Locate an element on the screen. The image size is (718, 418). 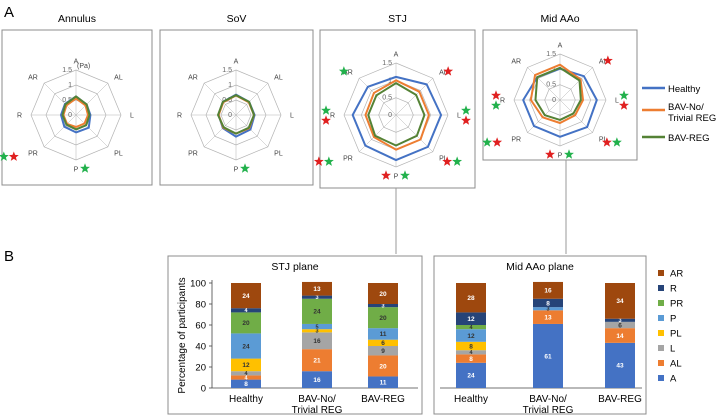
radar-tick-label: 1.5 is located at coordinates (387, 63).